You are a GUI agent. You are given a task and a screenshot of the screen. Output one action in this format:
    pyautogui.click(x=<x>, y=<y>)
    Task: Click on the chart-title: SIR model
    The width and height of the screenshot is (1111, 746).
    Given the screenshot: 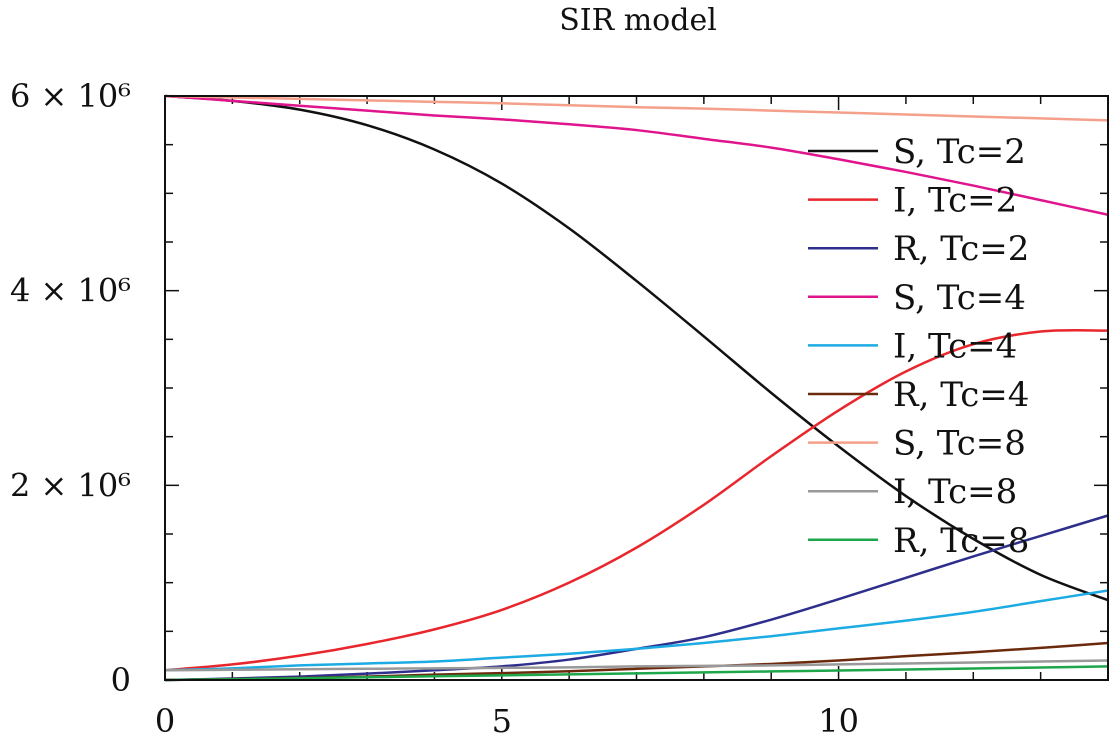 What is the action you would take?
    pyautogui.click(x=638, y=20)
    